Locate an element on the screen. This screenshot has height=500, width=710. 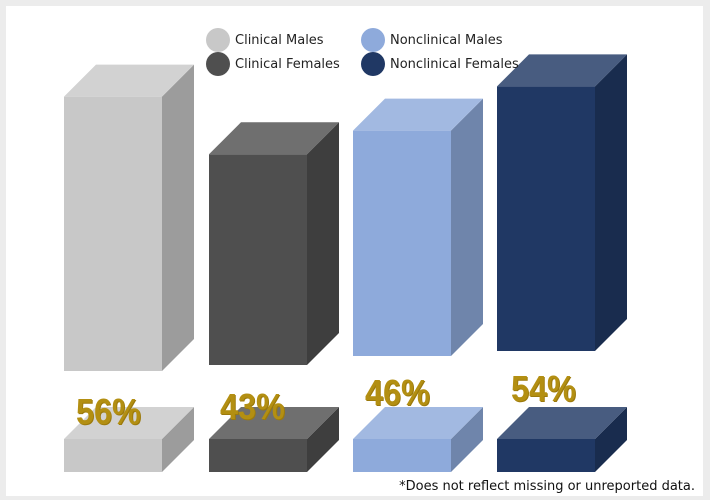
bar-clinical-females-side is located at coordinates (323, 243).